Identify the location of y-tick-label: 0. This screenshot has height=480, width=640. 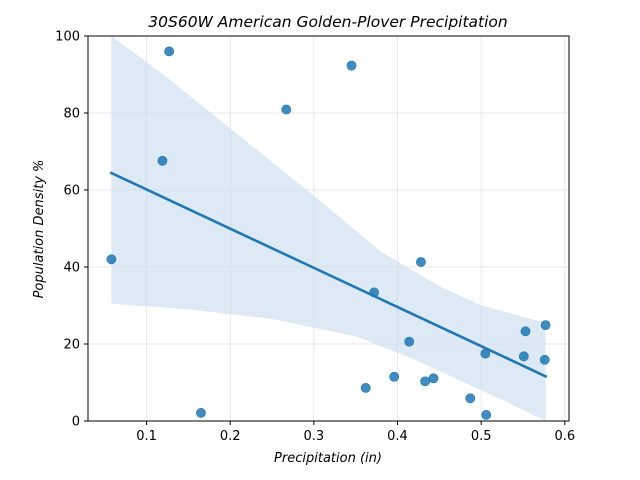
(76, 422).